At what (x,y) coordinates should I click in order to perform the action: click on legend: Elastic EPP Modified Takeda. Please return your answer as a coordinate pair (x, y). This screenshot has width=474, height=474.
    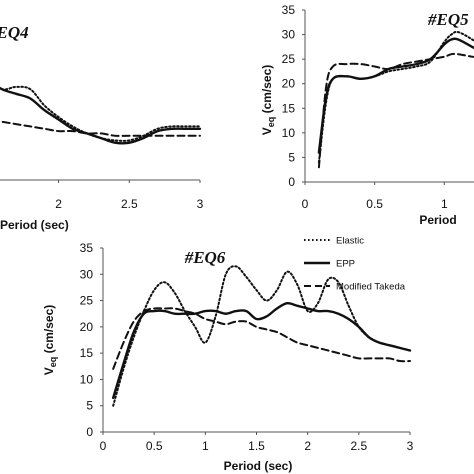
    Looking at the image, I should click on (355, 264).